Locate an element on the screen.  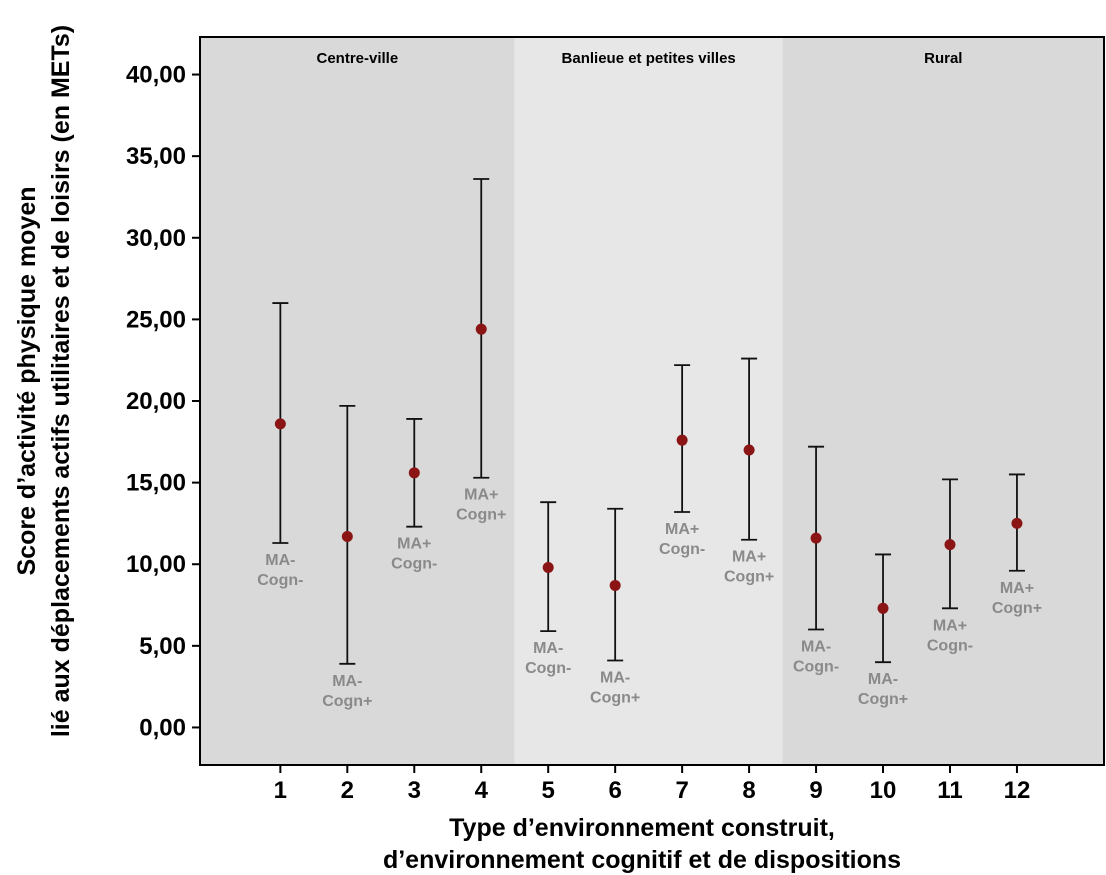
point-label-5: MA-Cogn- is located at coordinates (548, 658).